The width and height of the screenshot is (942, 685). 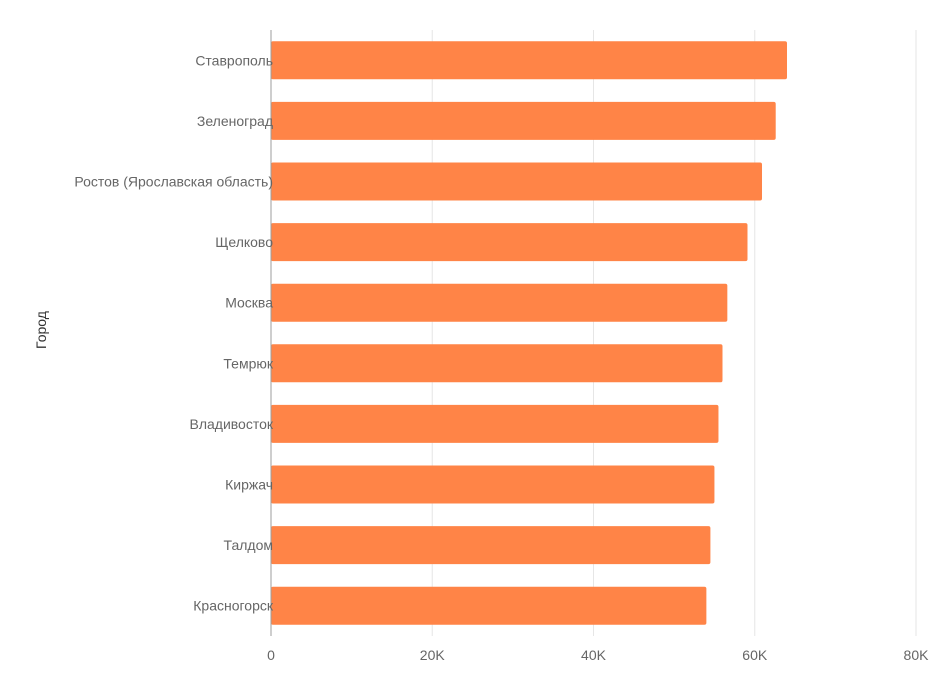 What do you see at coordinates (235, 121) in the screenshot?
I see `y-tick-label: Зеленоград` at bounding box center [235, 121].